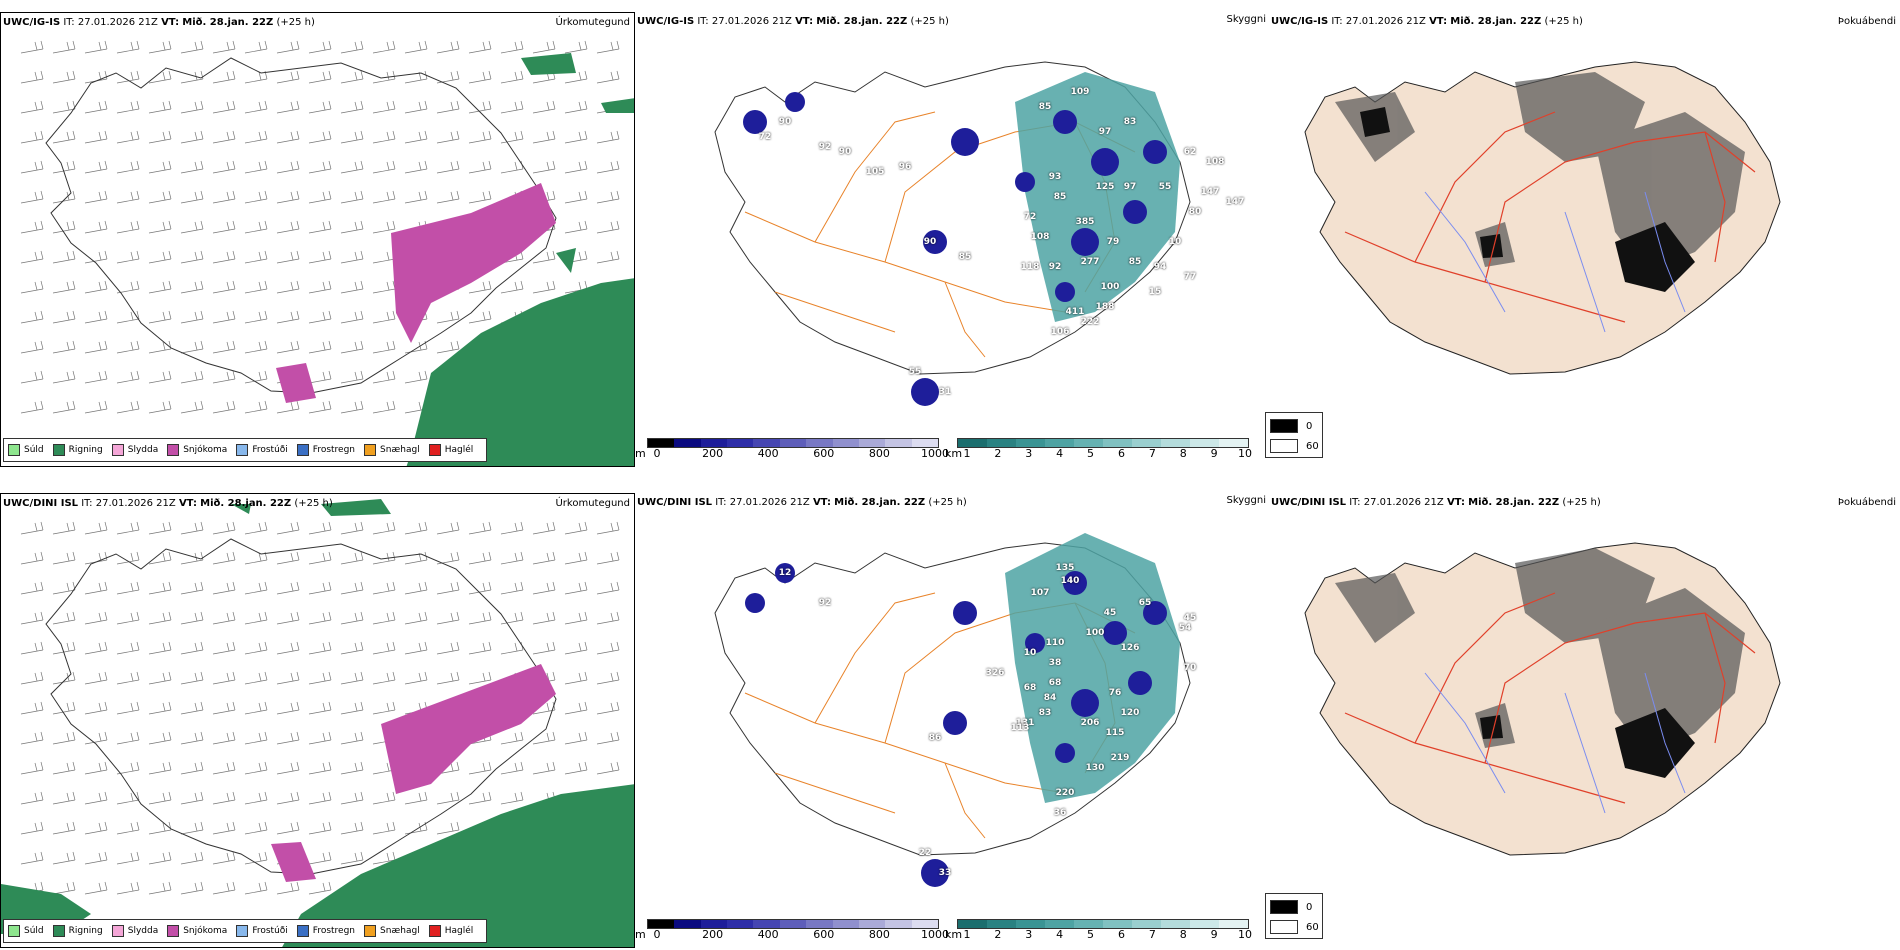 The width and height of the screenshot is (1900, 950). I want to click on iceland-coastline, so click(952, 218).